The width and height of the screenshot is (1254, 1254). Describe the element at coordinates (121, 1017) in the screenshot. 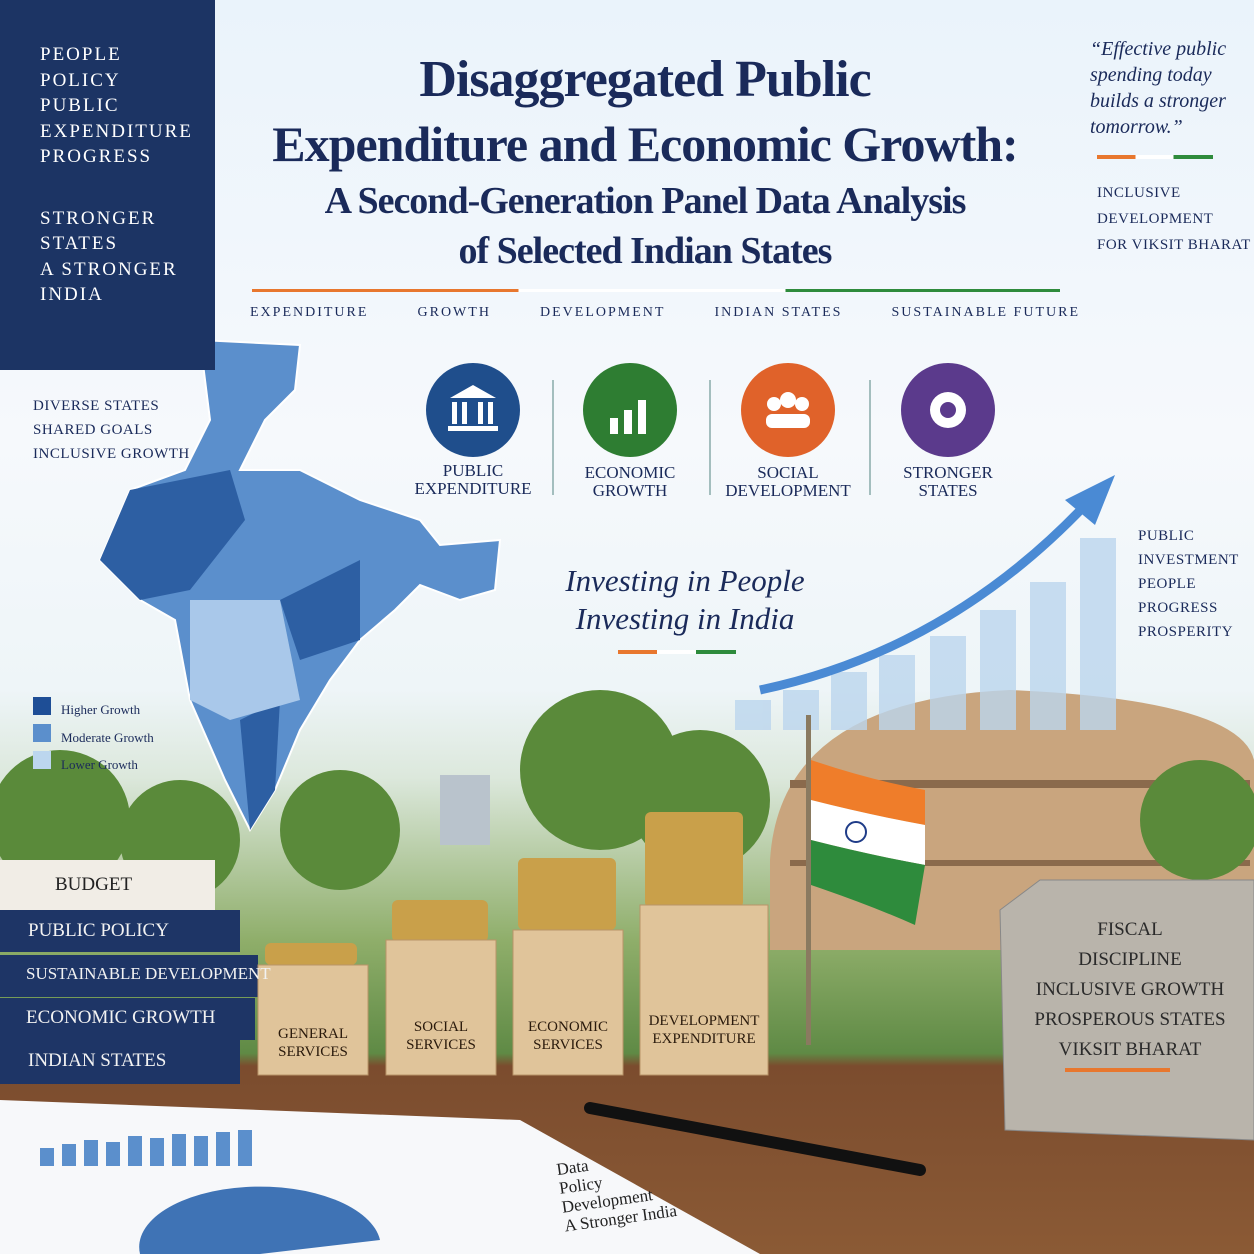

I see `book-title: ECONOMIC GROWTH` at that location.